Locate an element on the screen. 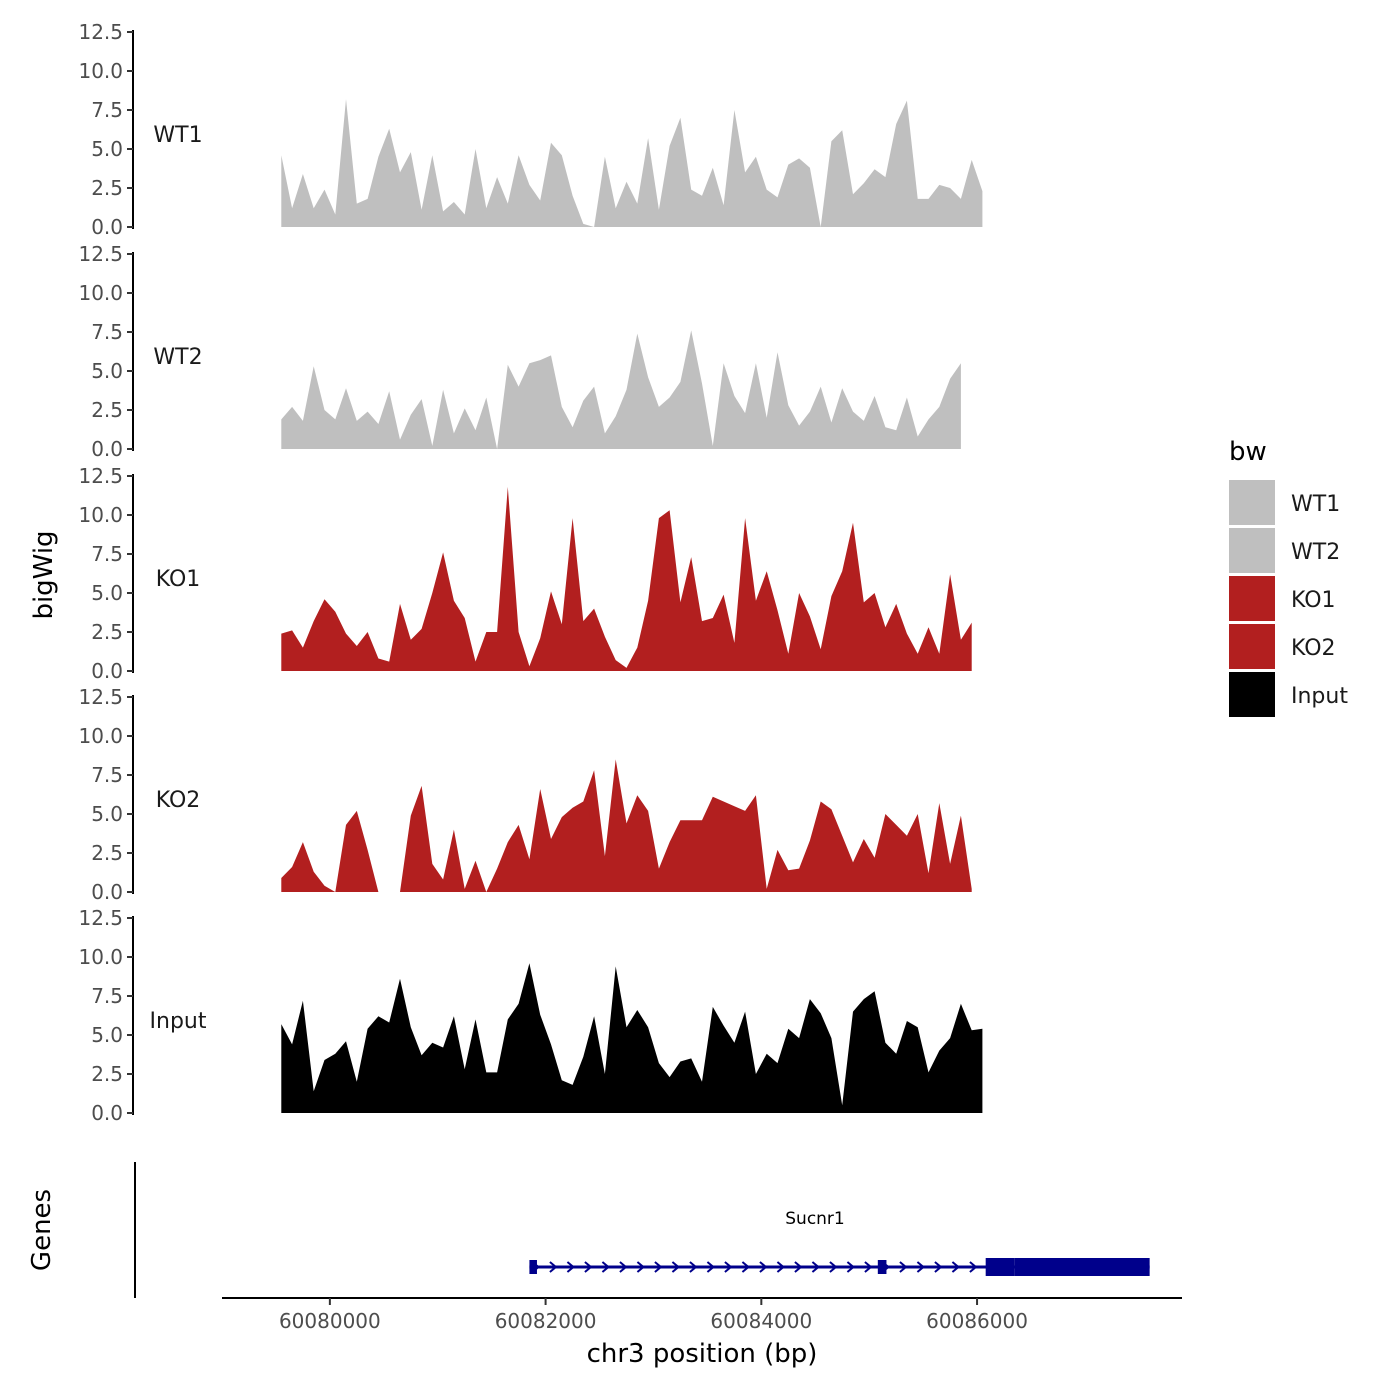 This screenshot has width=1400, height=1400. track-input: 0.0 2.5 5.0 7.5 10.0 12.5 Input is located at coordinates (530, 1015).